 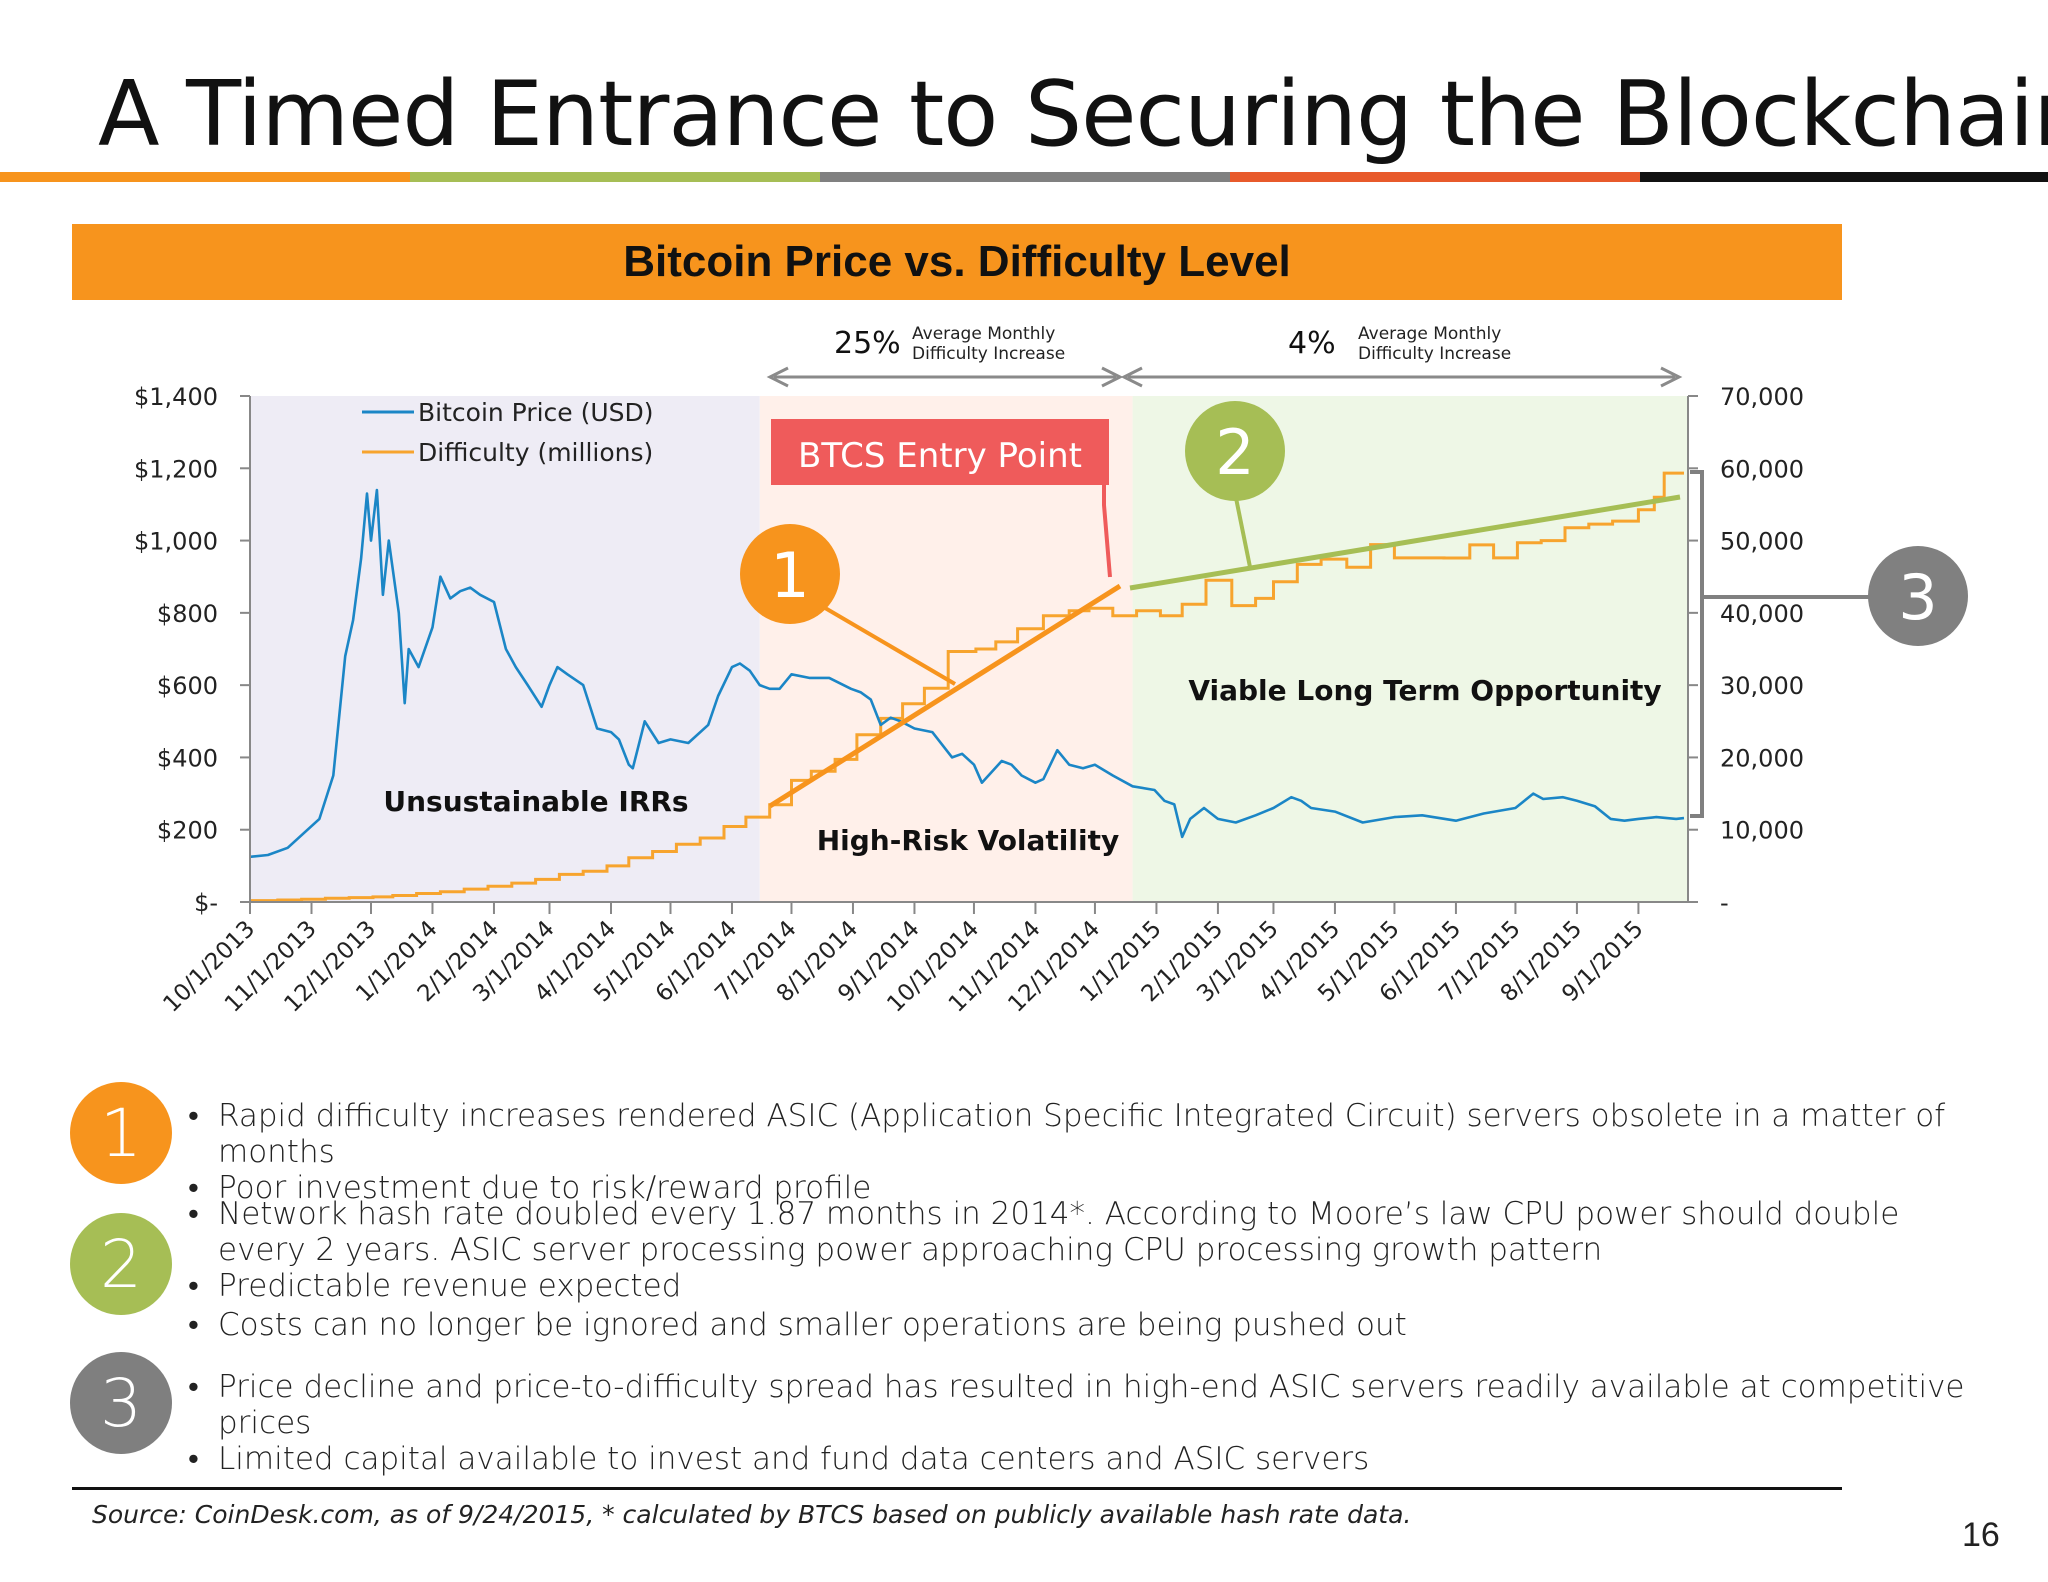 I want to click on trend-line-high-risk, so click(x=945, y=696).